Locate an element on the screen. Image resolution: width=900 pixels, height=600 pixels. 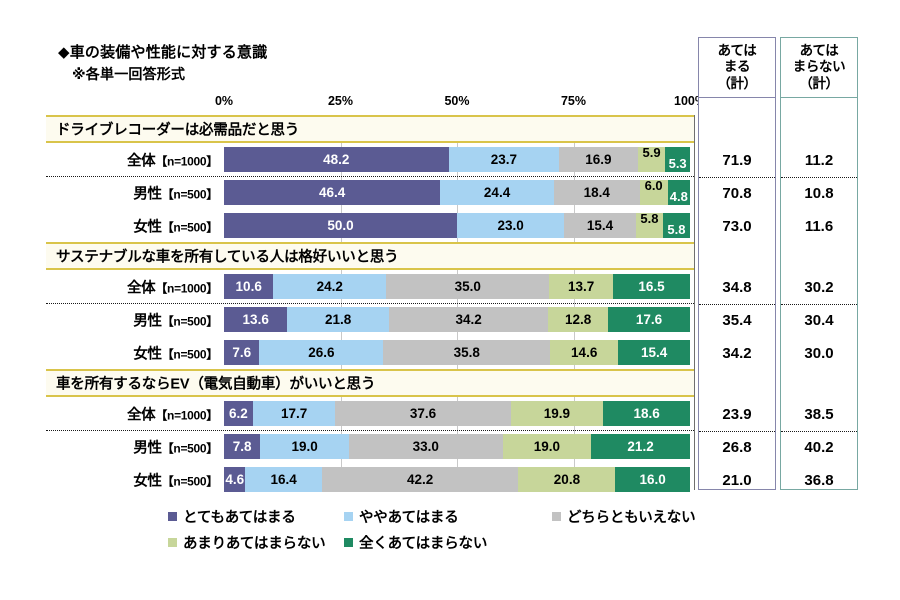
stacked-bar: 6.2 17.7 37.6 19.9 18.6 is located at coordinates (457, 413).